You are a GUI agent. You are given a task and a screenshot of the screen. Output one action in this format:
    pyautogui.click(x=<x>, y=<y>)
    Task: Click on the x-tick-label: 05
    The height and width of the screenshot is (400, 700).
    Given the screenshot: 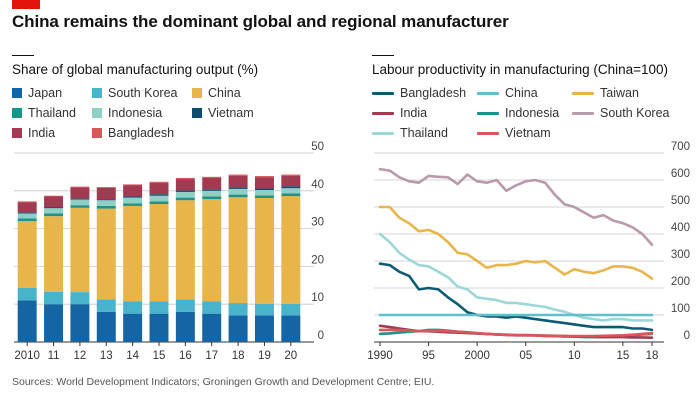 What is the action you would take?
    pyautogui.click(x=525, y=356)
    